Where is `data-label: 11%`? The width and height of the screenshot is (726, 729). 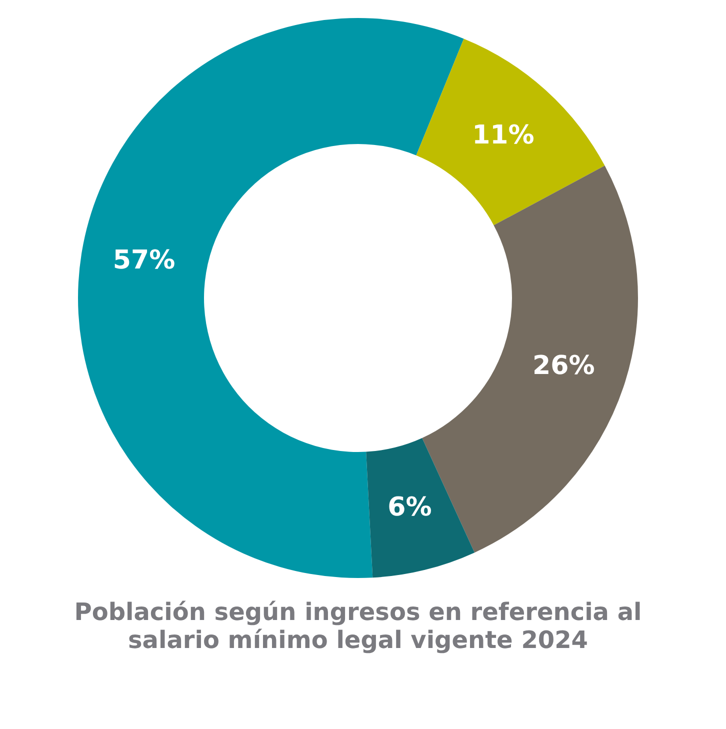
data-label: 11% is located at coordinates (503, 135).